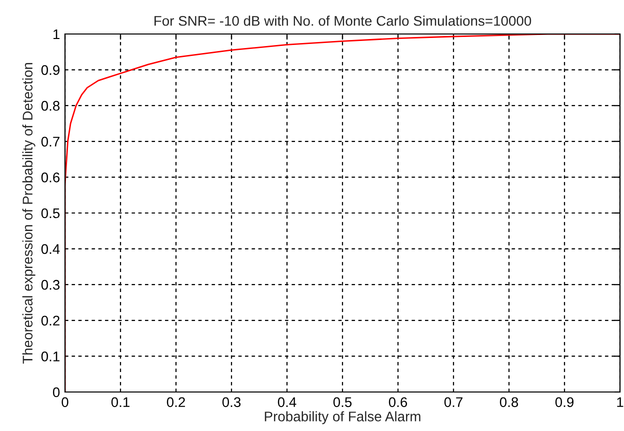 The height and width of the screenshot is (431, 624). I want to click on x-tick-label: 1, so click(620, 402).